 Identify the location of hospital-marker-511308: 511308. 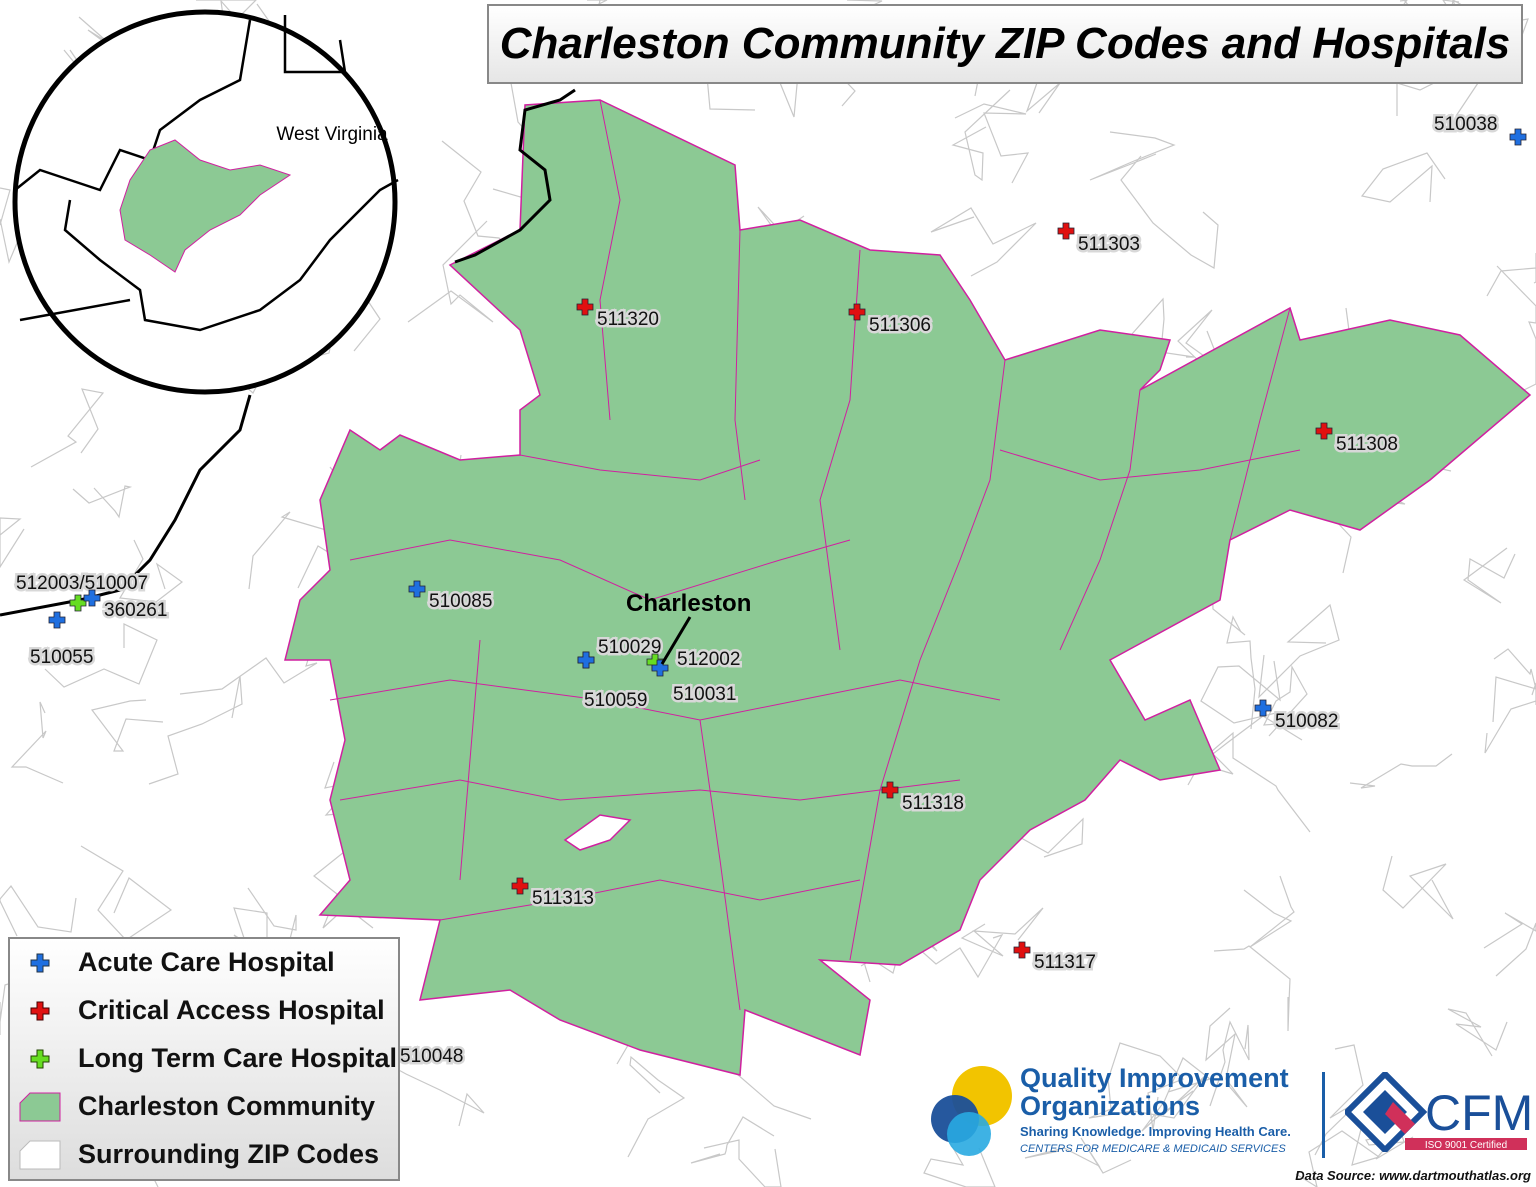
(1358, 440).